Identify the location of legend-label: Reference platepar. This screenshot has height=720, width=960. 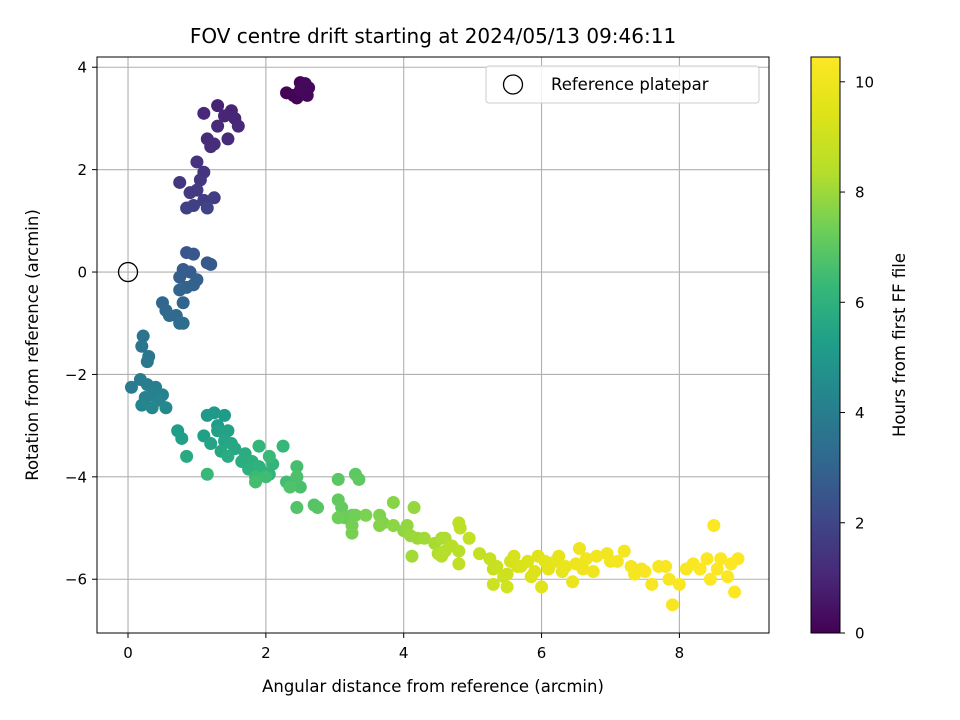
(630, 84).